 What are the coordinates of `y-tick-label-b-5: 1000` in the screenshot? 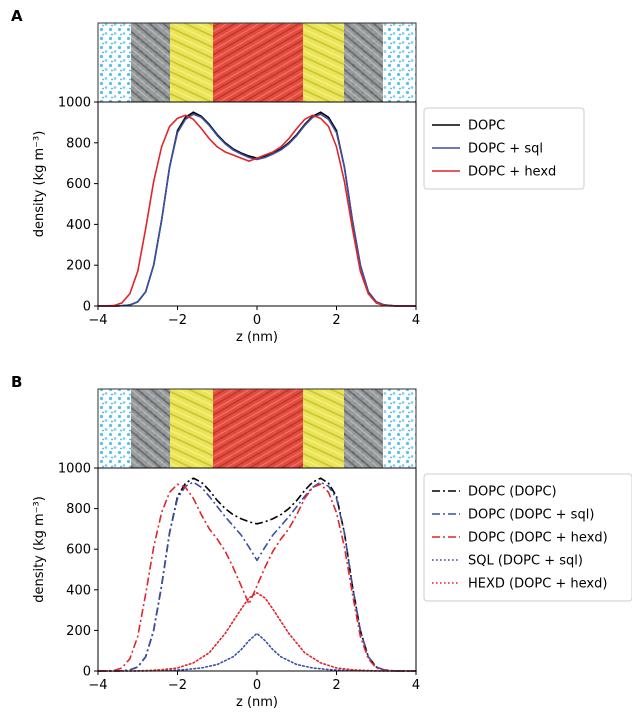 It's located at (74, 469).